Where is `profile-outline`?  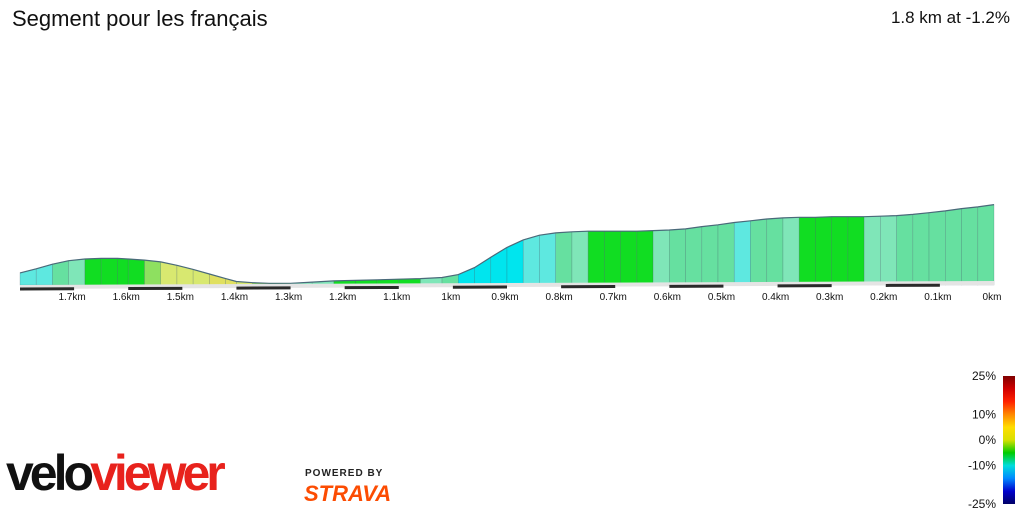 profile-outline is located at coordinates (507, 244).